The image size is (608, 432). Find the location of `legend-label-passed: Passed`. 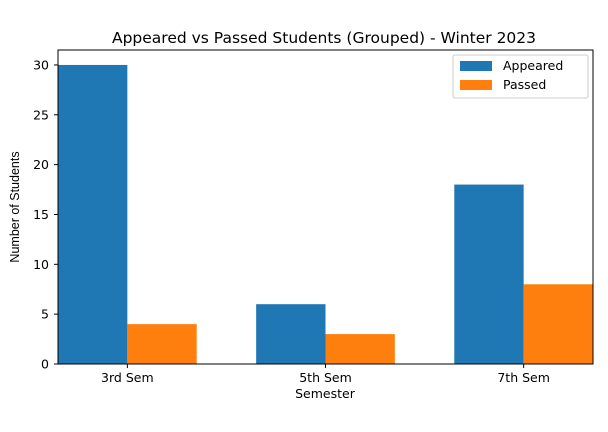

legend-label-passed: Passed is located at coordinates (524, 84).